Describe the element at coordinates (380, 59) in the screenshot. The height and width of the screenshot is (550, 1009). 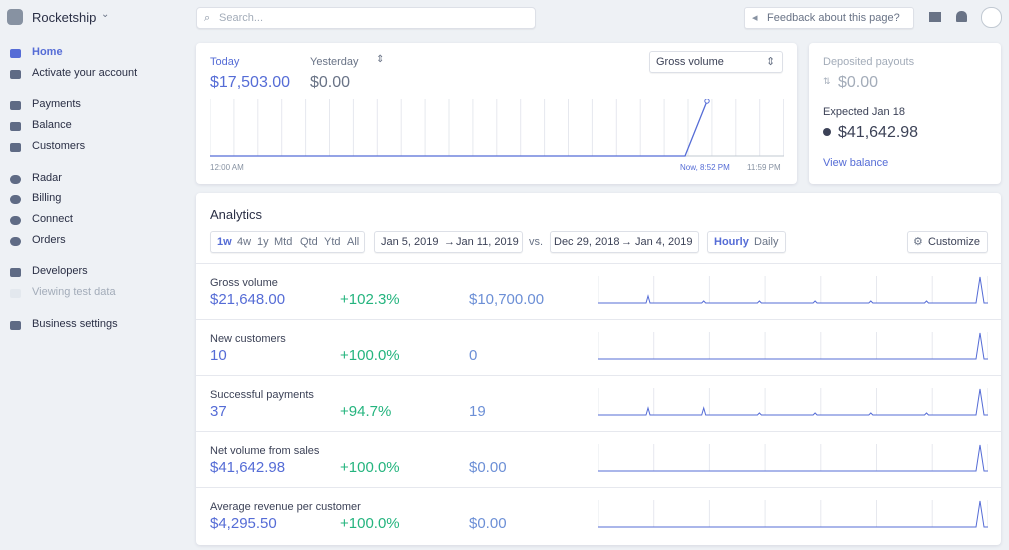
I see `yesterday-toggle: ⇕` at that location.